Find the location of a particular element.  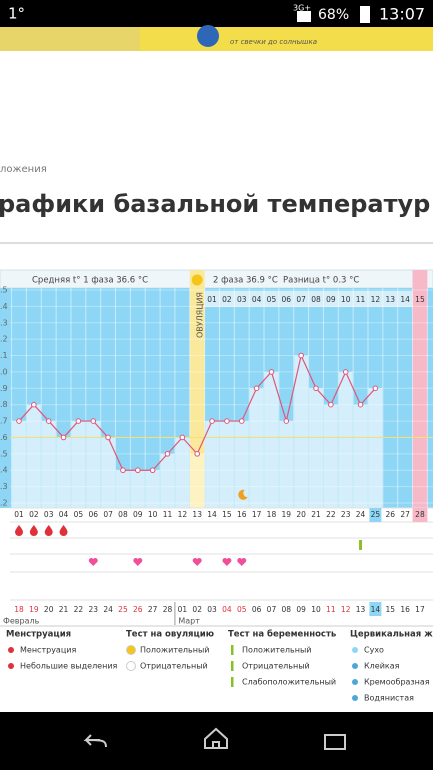

signal-icon is located at coordinates (304, 16).